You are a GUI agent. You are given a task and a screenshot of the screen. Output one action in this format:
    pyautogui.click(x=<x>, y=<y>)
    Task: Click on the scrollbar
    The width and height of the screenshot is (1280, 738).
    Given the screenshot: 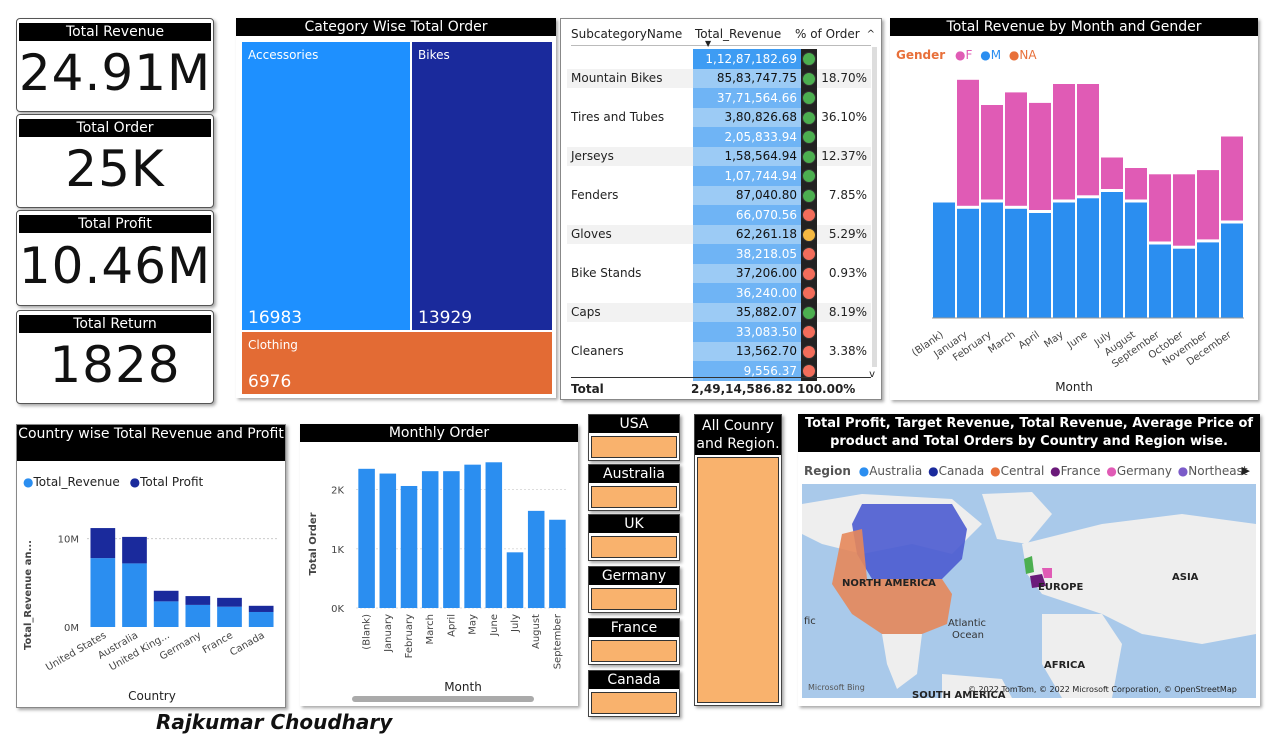 What is the action you would take?
    pyautogui.click(x=874, y=207)
    